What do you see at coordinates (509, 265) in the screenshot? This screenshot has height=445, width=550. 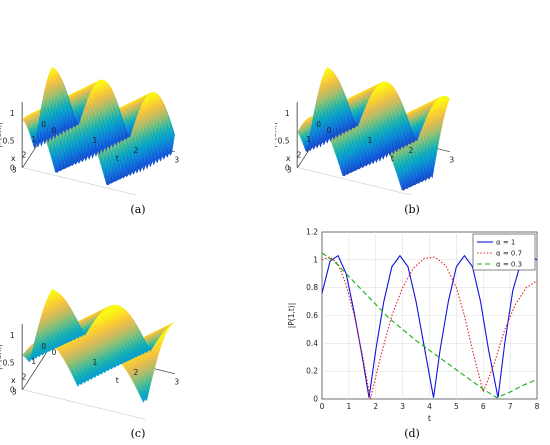 I see `legend-label-2: α = 0.3` at bounding box center [509, 265].